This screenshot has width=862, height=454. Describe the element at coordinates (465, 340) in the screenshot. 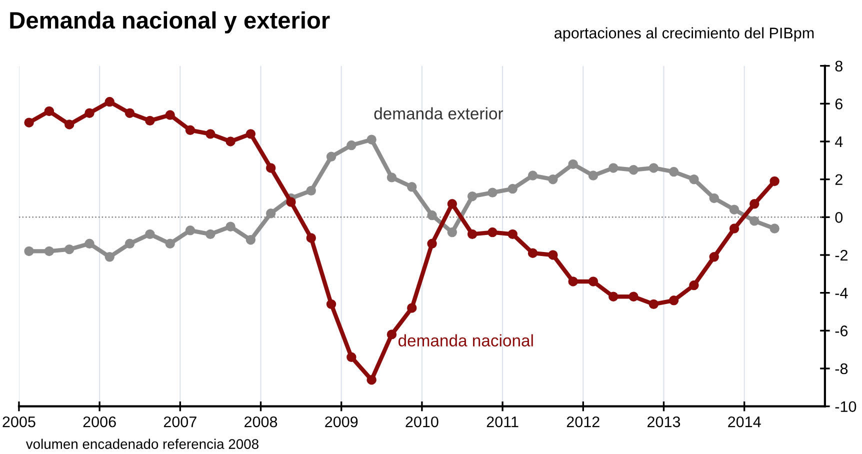

I see `series-label: demanda nacional` at that location.